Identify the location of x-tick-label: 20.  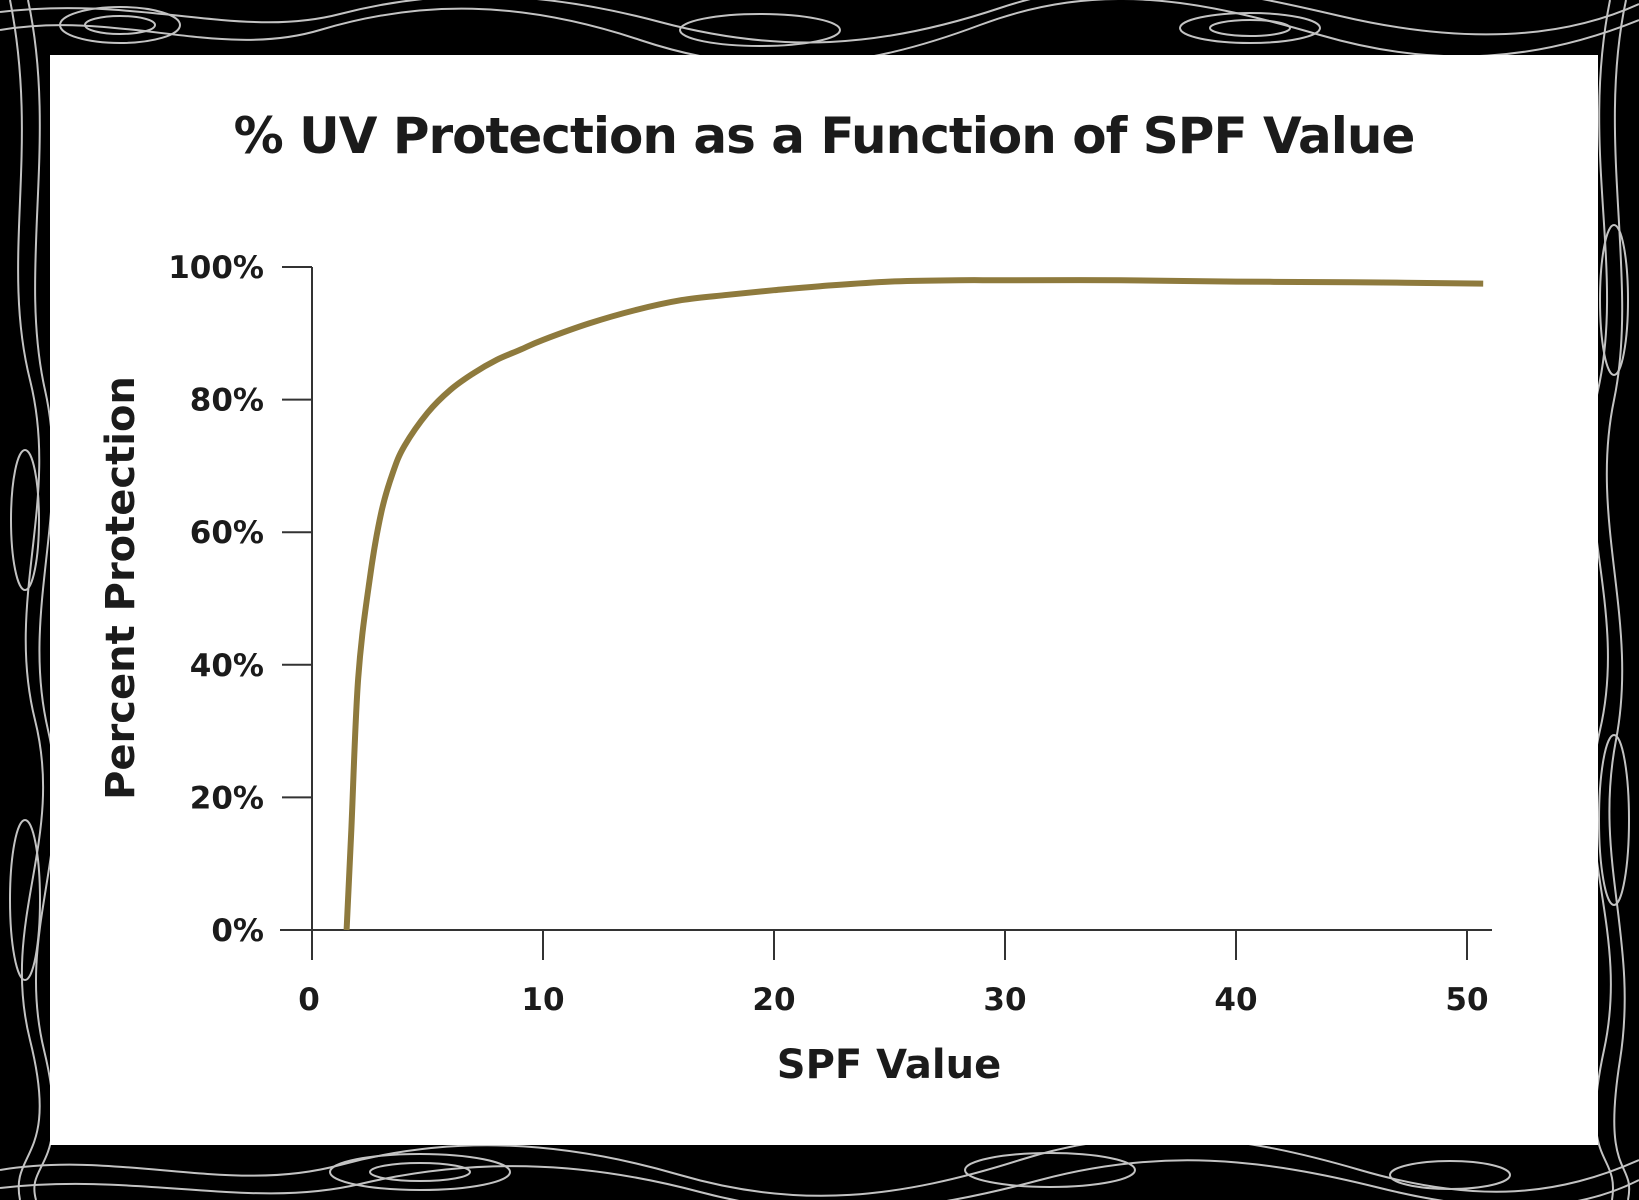
(773, 1000).